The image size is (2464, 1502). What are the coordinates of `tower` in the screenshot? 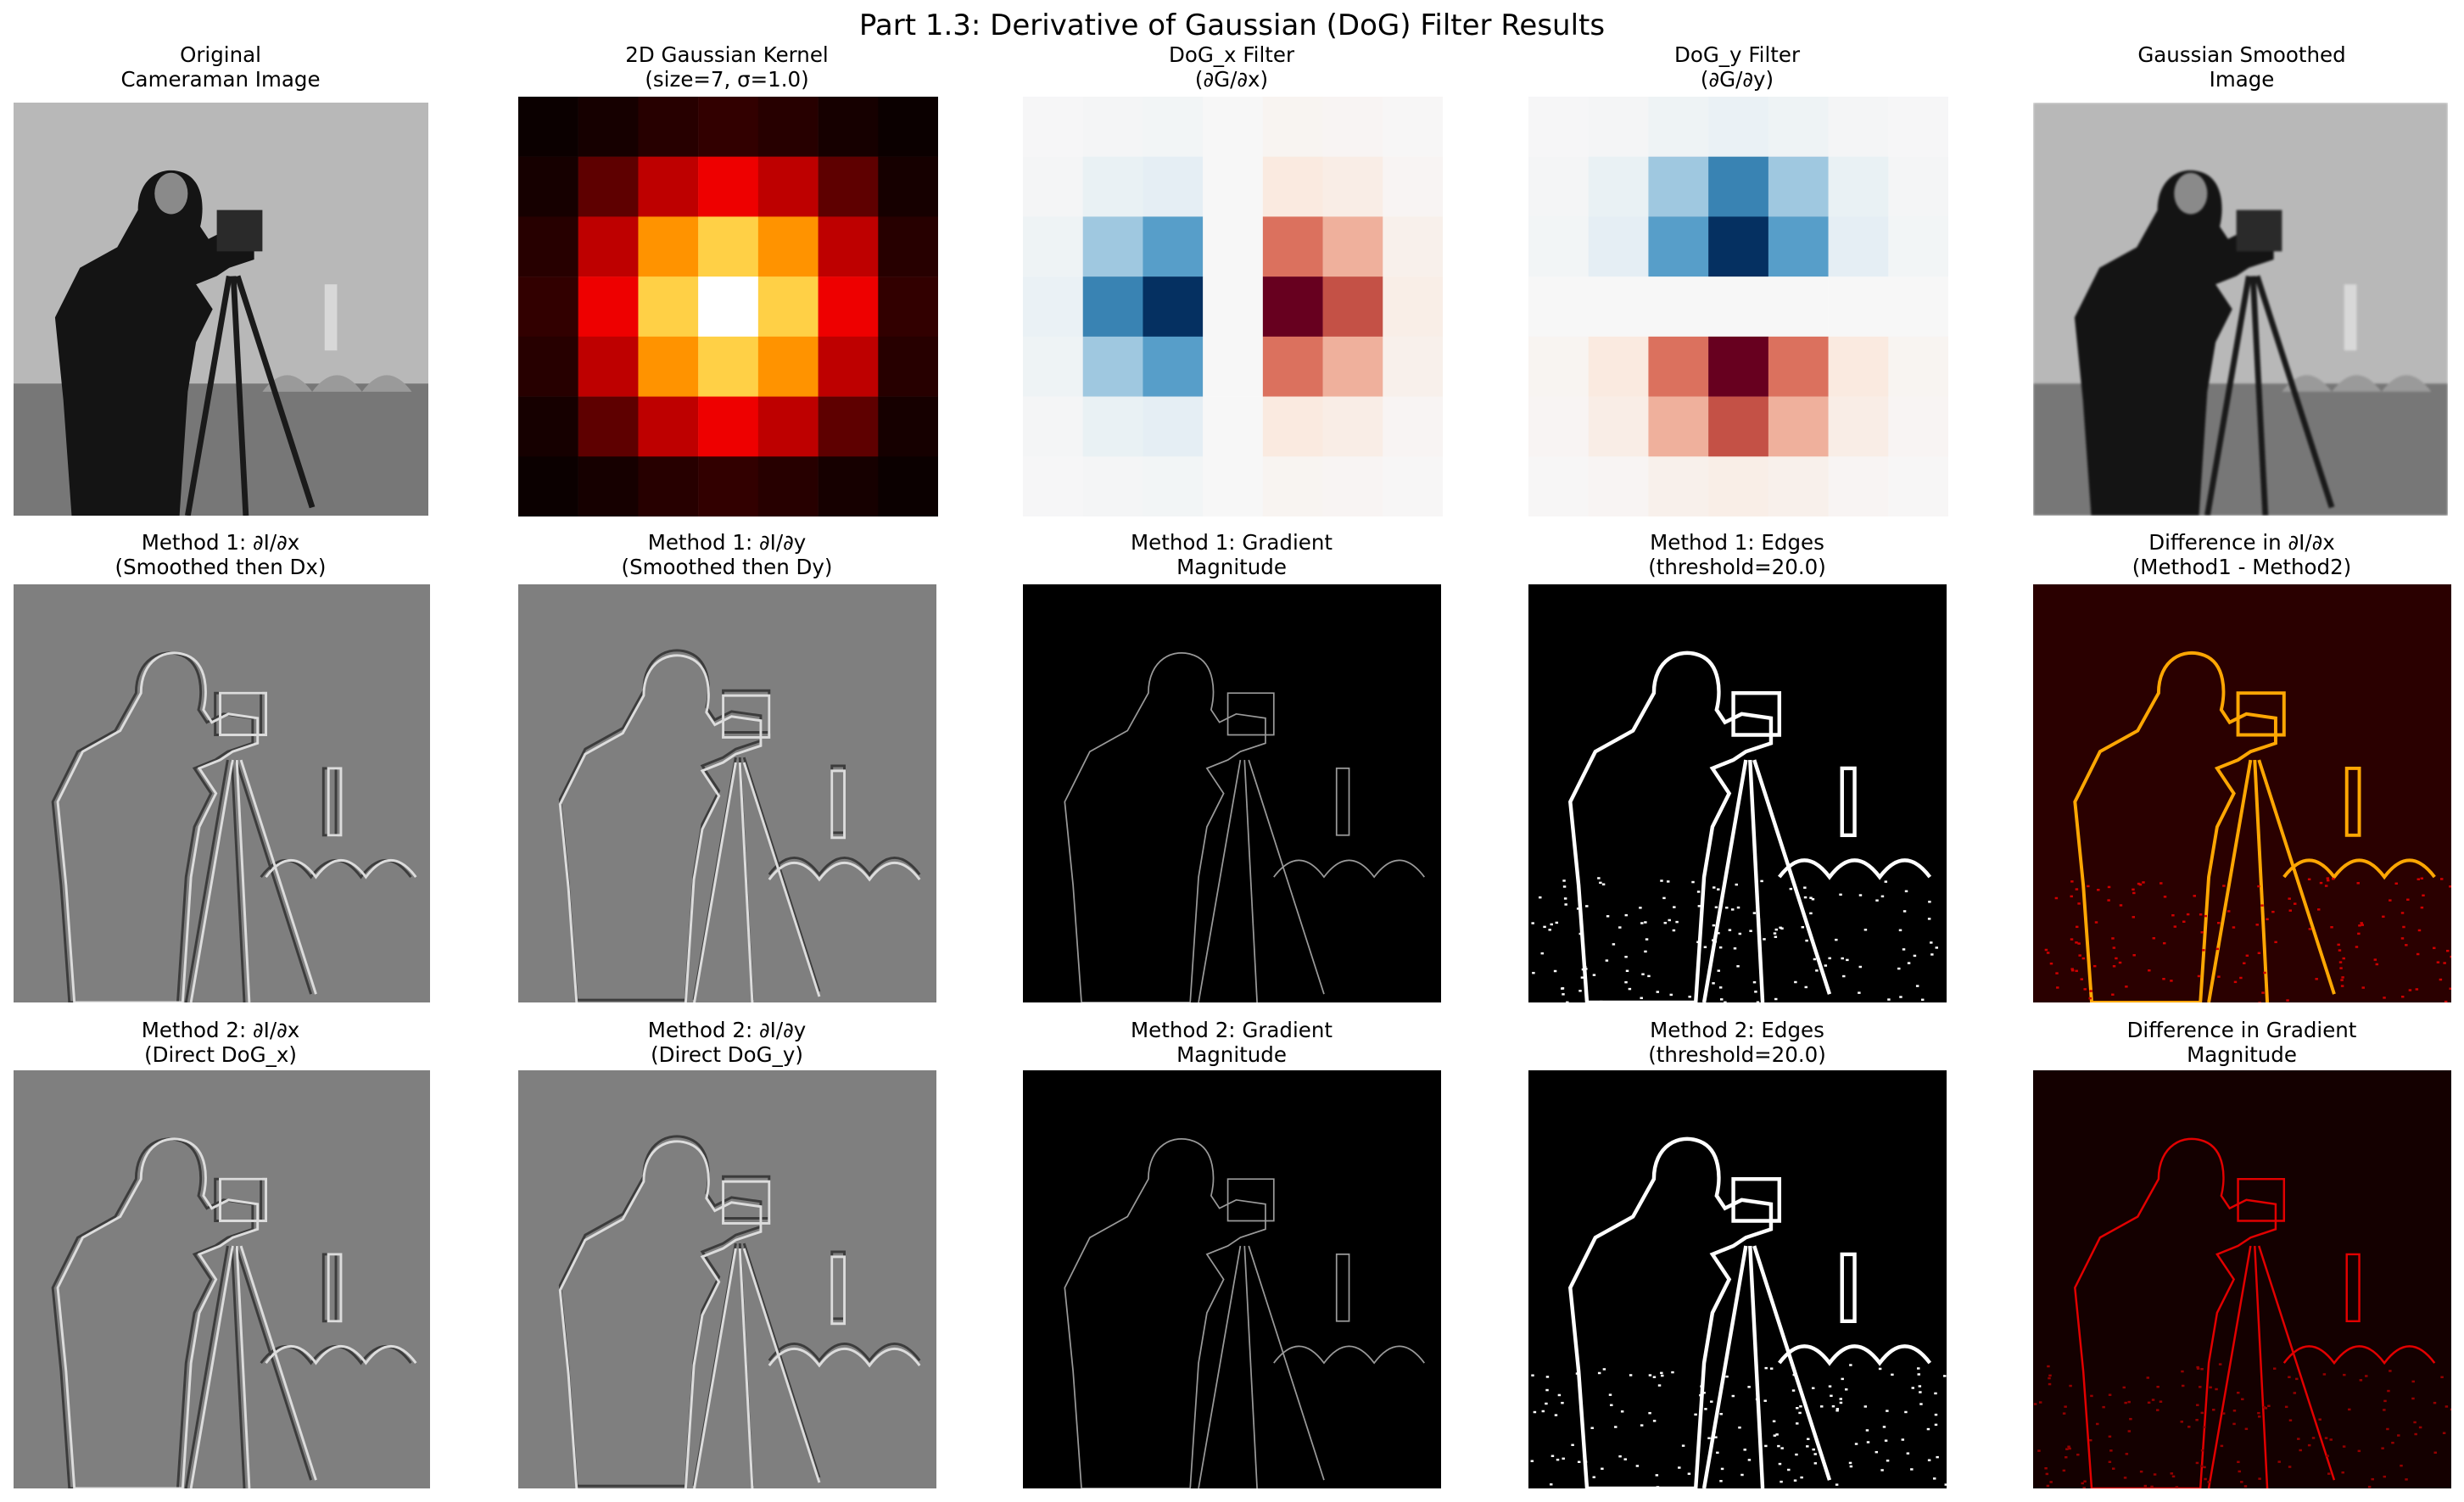 It's located at (331, 317).